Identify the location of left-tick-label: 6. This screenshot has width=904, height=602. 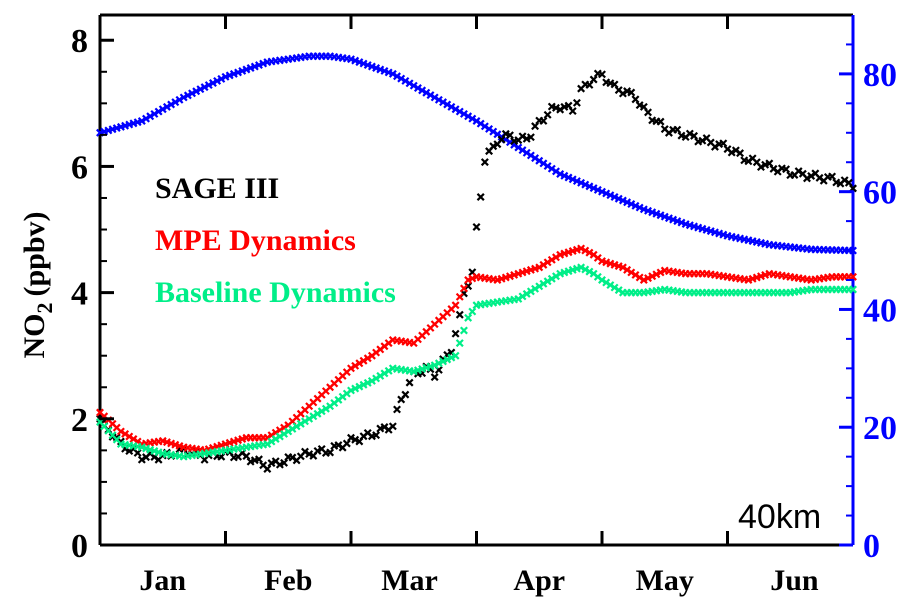
(79, 167).